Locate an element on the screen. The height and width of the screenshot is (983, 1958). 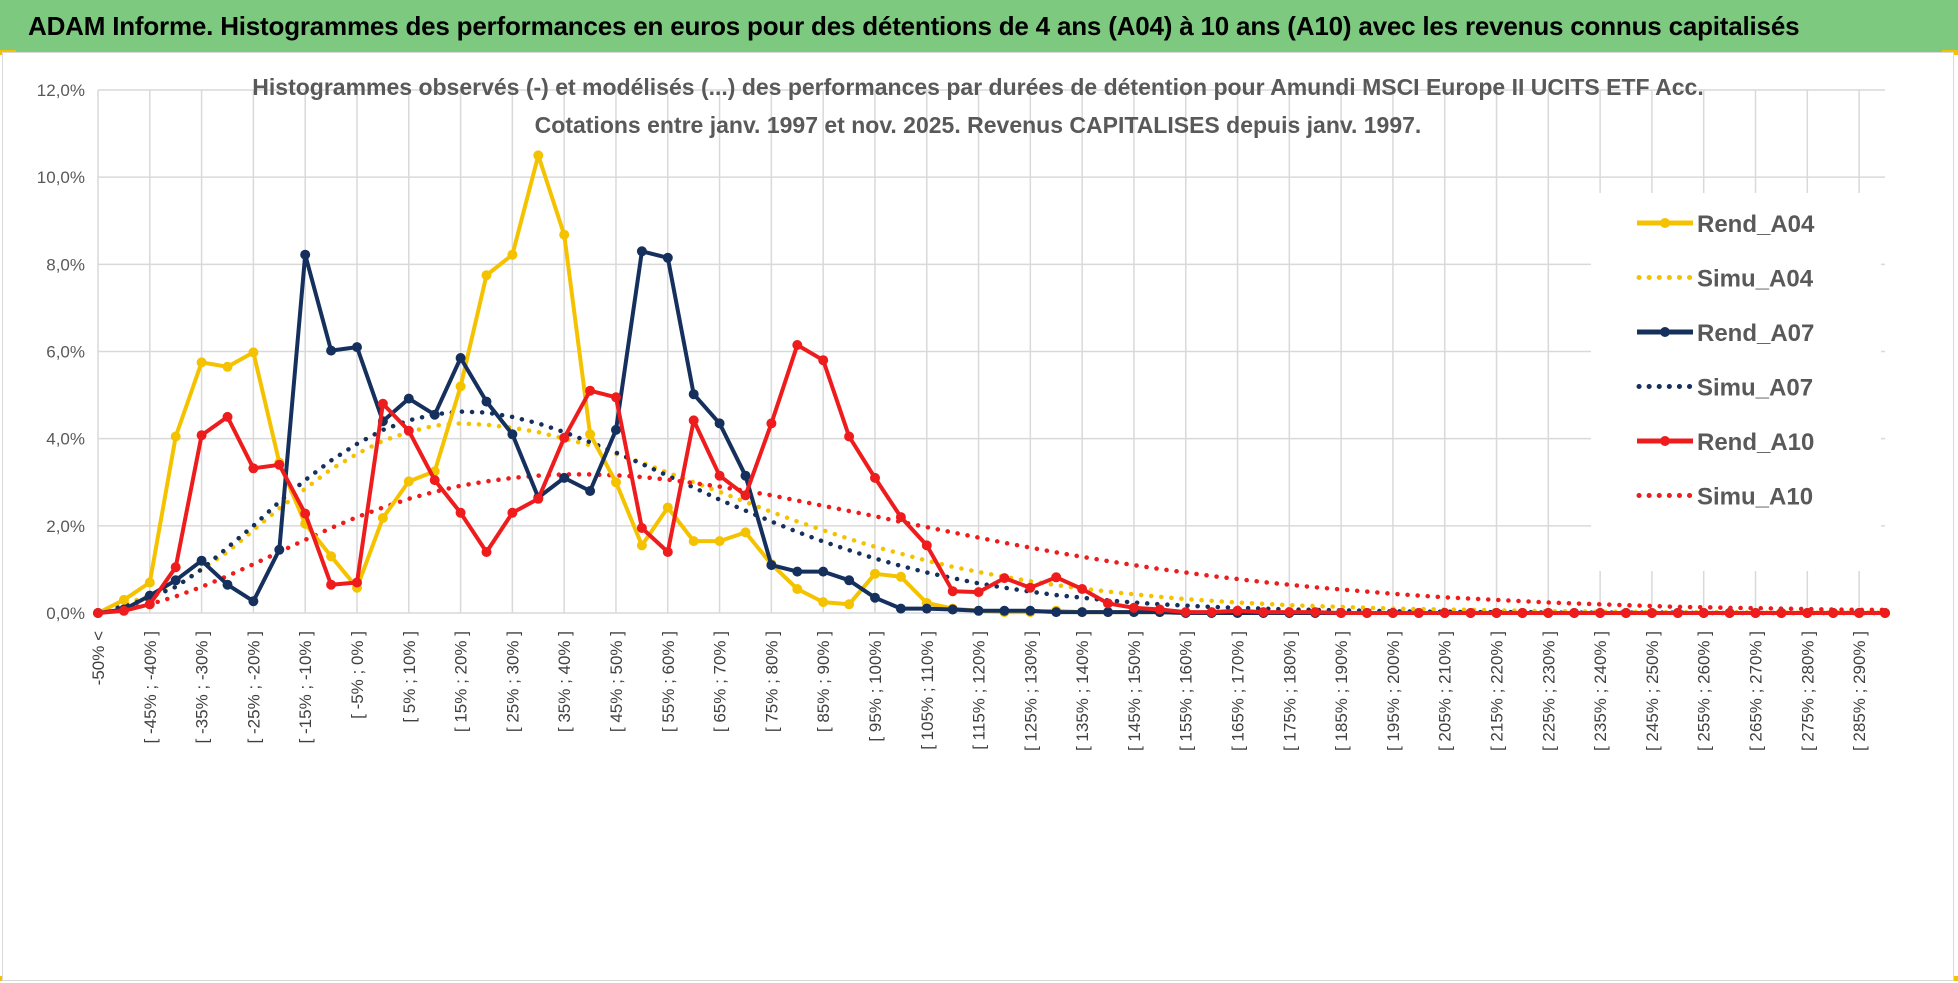
legend-item-Rend_A07: Rend_A07 is located at coordinates (1725, 333).